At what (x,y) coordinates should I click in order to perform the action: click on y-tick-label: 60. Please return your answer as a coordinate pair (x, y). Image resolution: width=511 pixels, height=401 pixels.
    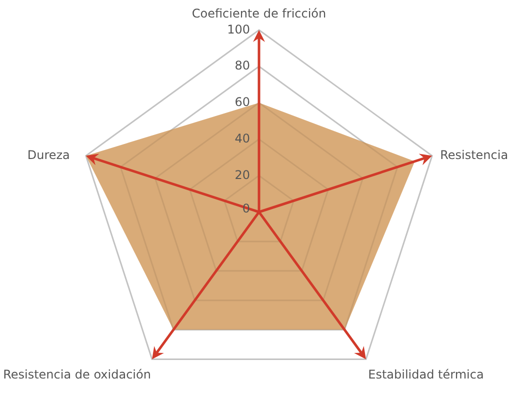
    Looking at the image, I should click on (242, 102).